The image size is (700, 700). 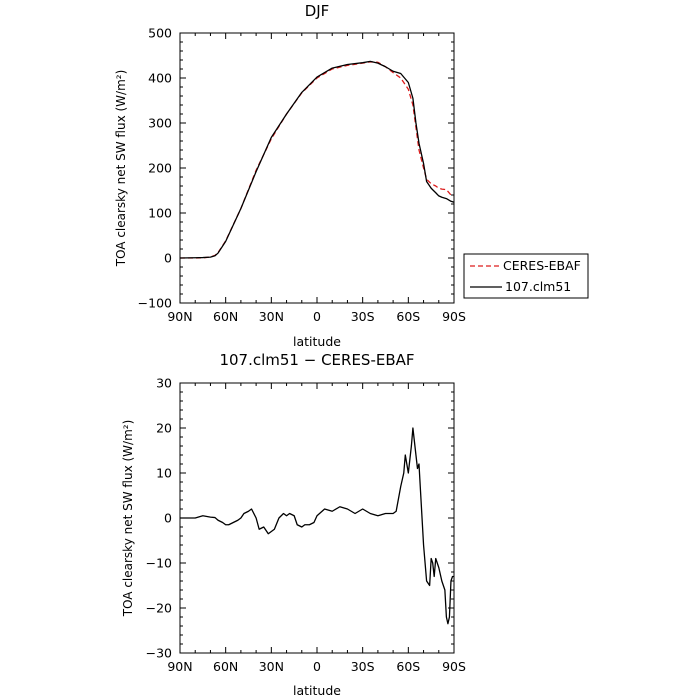 I want to click on bottom-xtick-label: 60S, so click(x=408, y=666).